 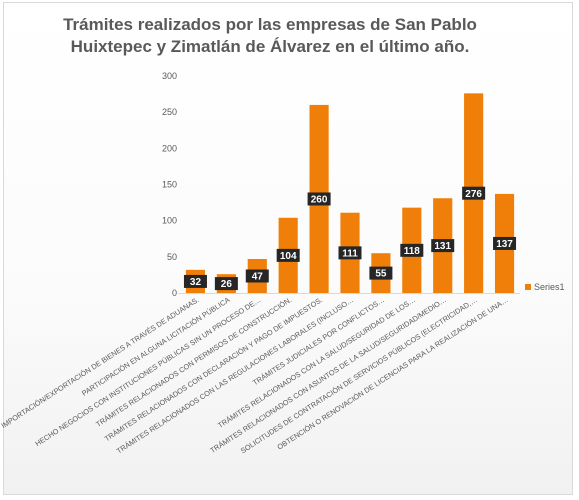 What do you see at coordinates (549, 287) in the screenshot?
I see `legend-label: Series1` at bounding box center [549, 287].